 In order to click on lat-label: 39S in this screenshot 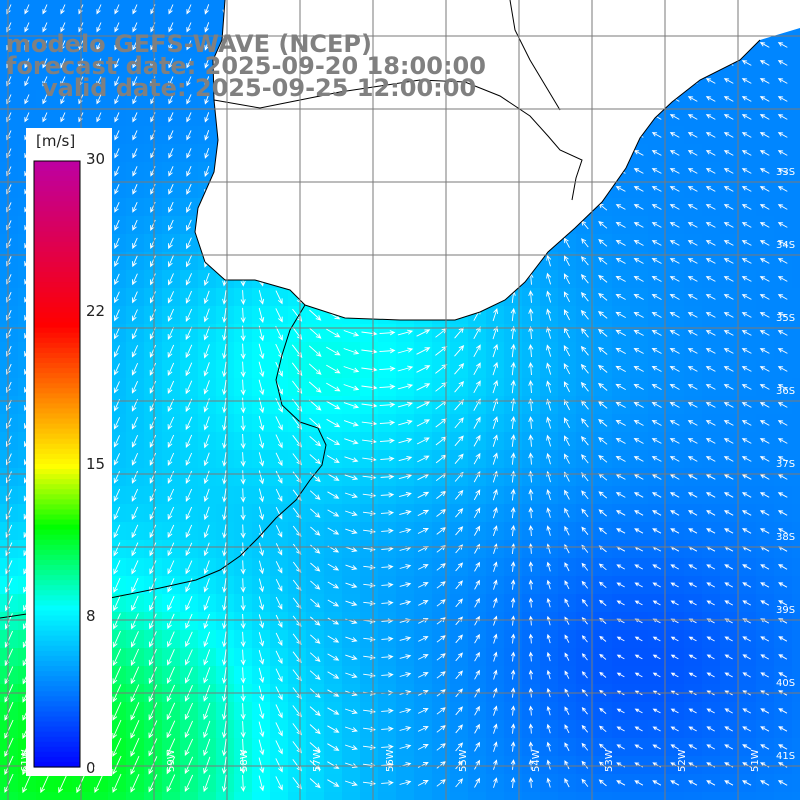, I will do `click(786, 610)`.